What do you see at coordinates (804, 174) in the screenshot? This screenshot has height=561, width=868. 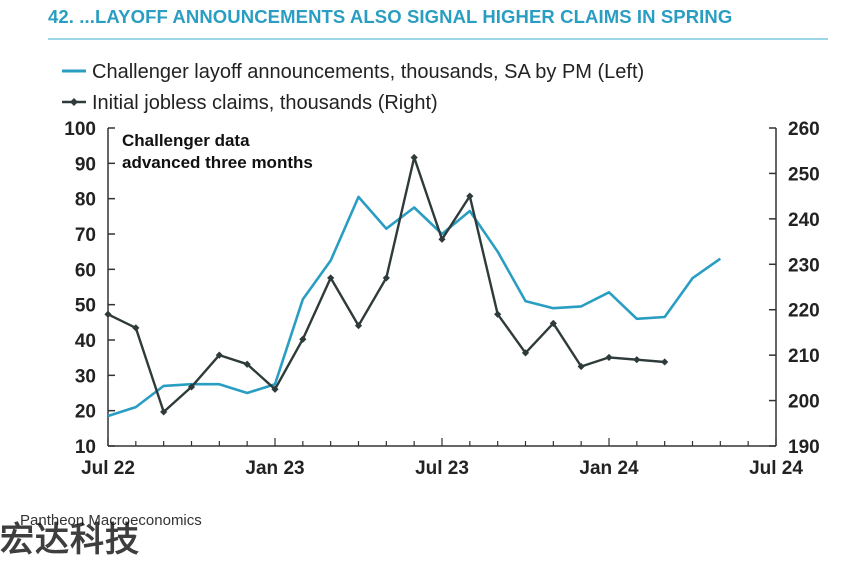 I see `y-right-tick-label: 250` at bounding box center [804, 174].